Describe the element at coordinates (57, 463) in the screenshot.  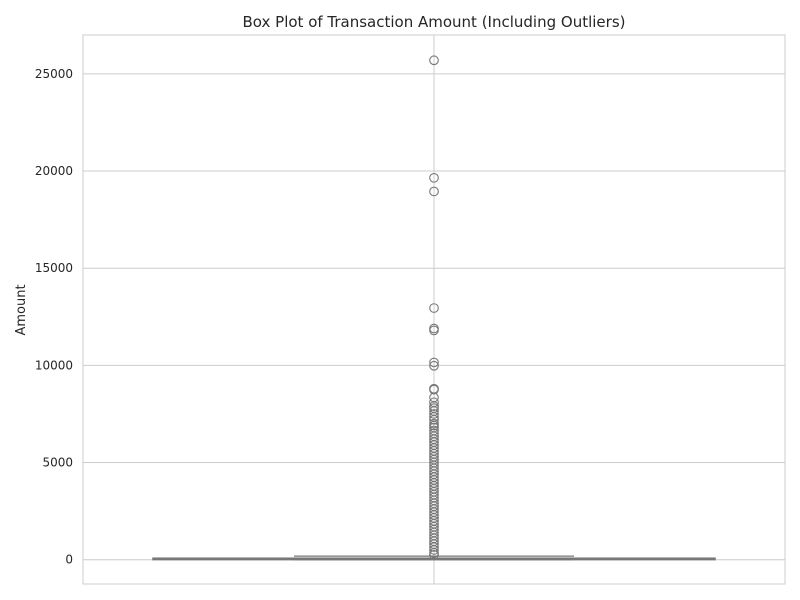
I see `y-tick-label: 5000` at that location.